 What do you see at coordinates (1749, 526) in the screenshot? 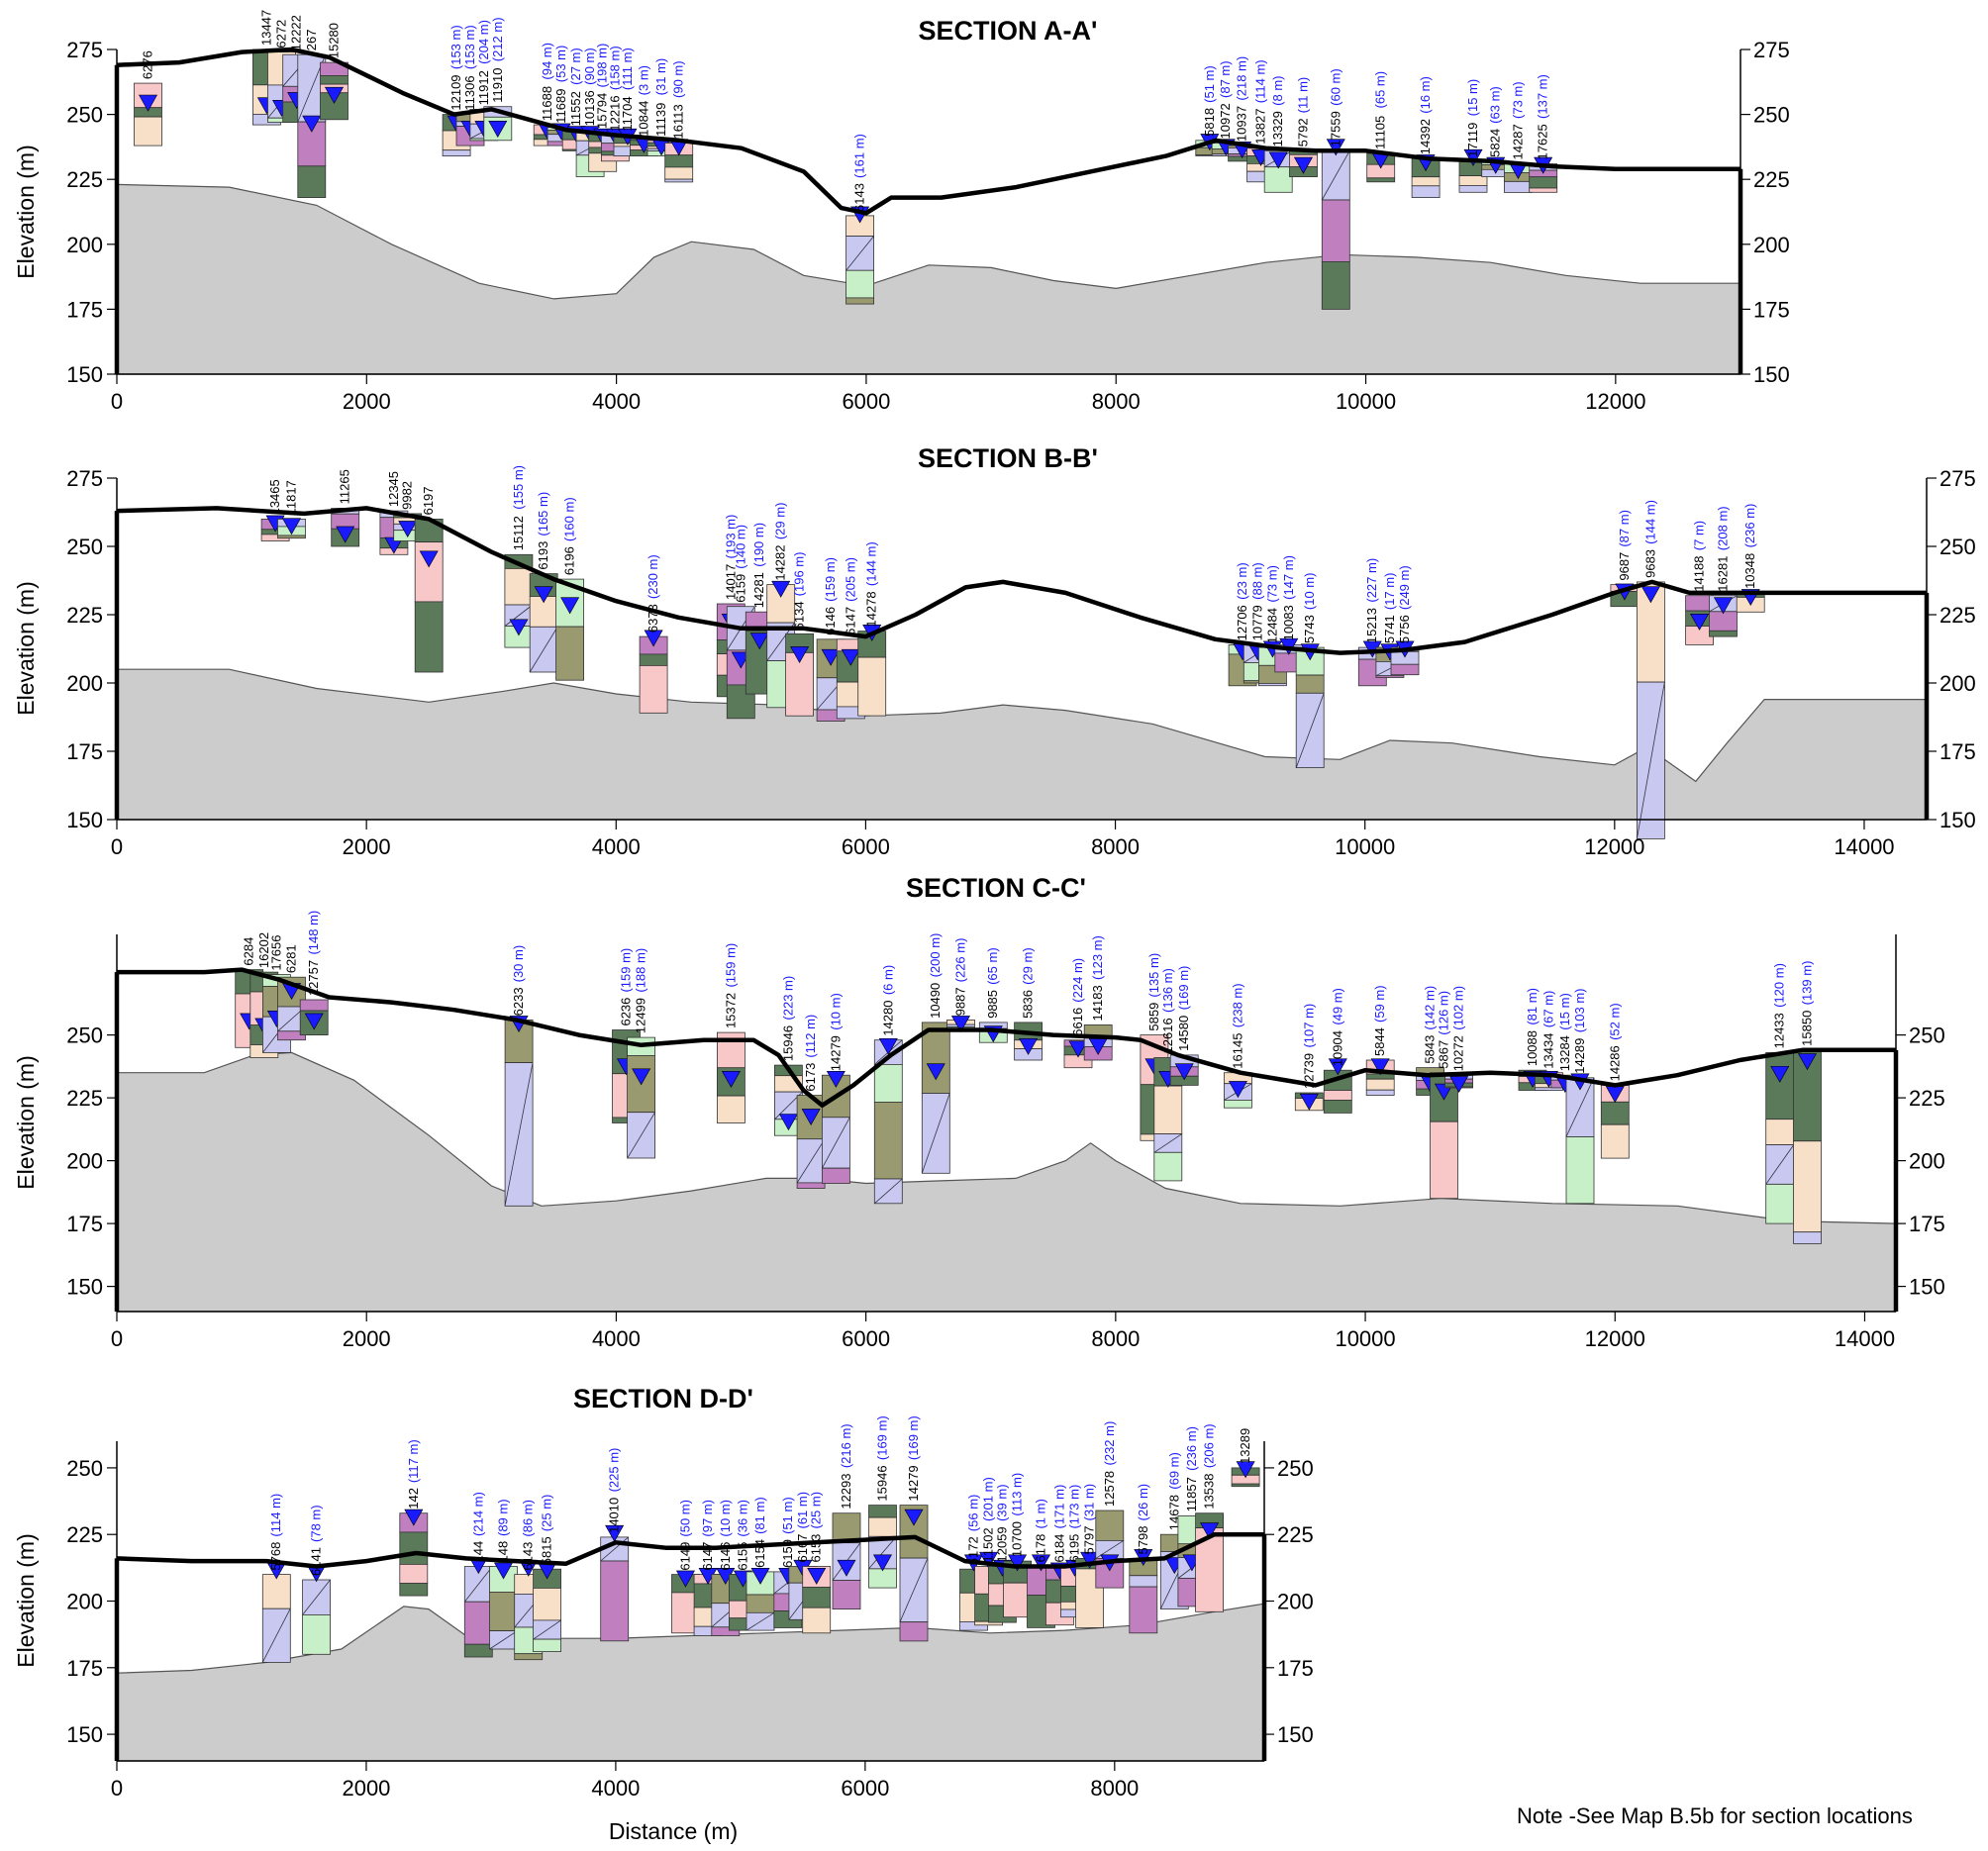
I see `well-distance-label: (236 m)` at bounding box center [1749, 526].